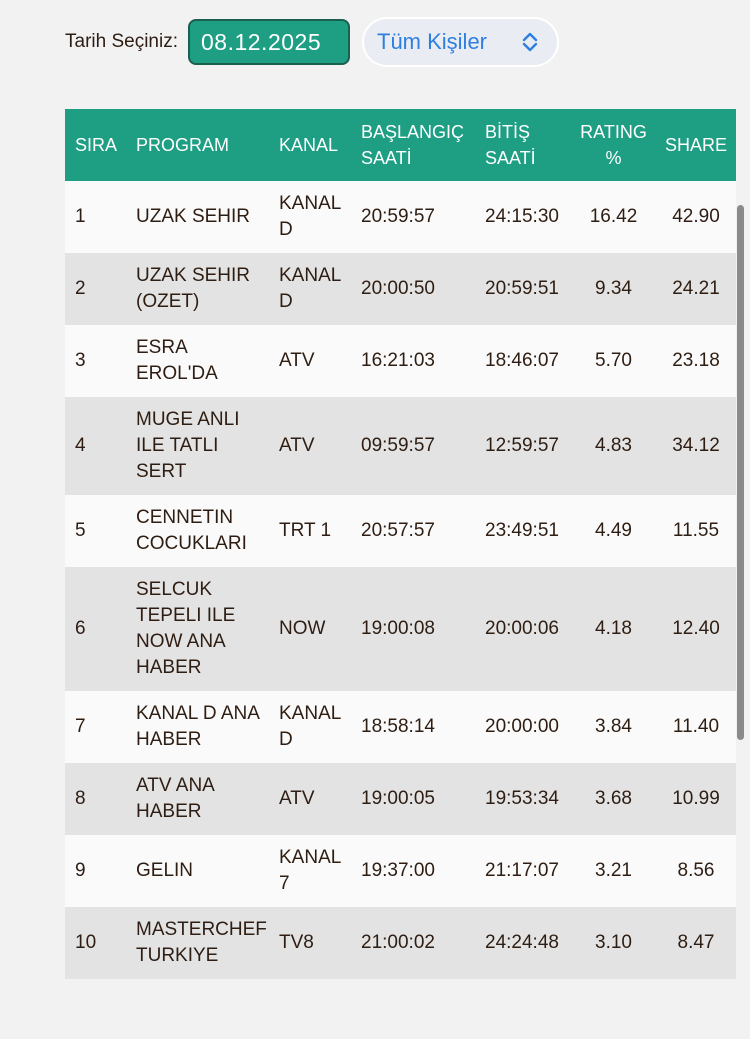  What do you see at coordinates (522, 628) in the screenshot?
I see `cell-end-time: 20:00:06` at bounding box center [522, 628].